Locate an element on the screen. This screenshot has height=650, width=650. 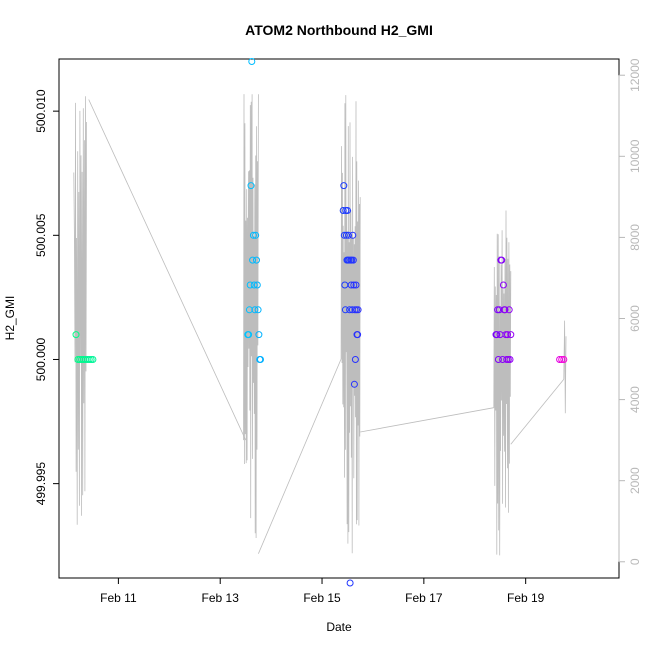
y-axis-left: 499.995 500.000 500.005 500.010 is located at coordinates (46, 297).